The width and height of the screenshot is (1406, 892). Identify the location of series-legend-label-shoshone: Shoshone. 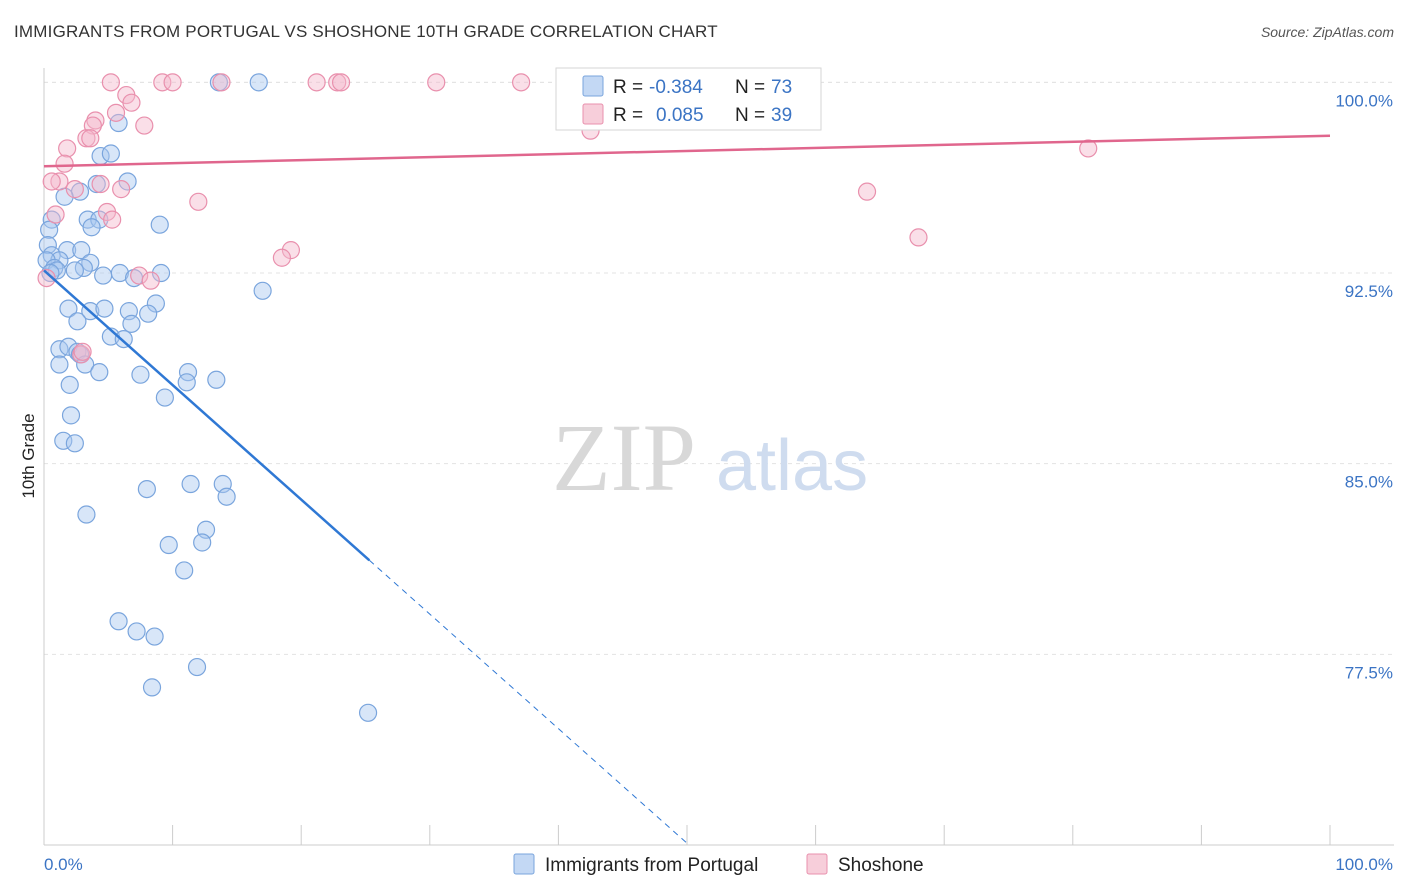
(881, 865).